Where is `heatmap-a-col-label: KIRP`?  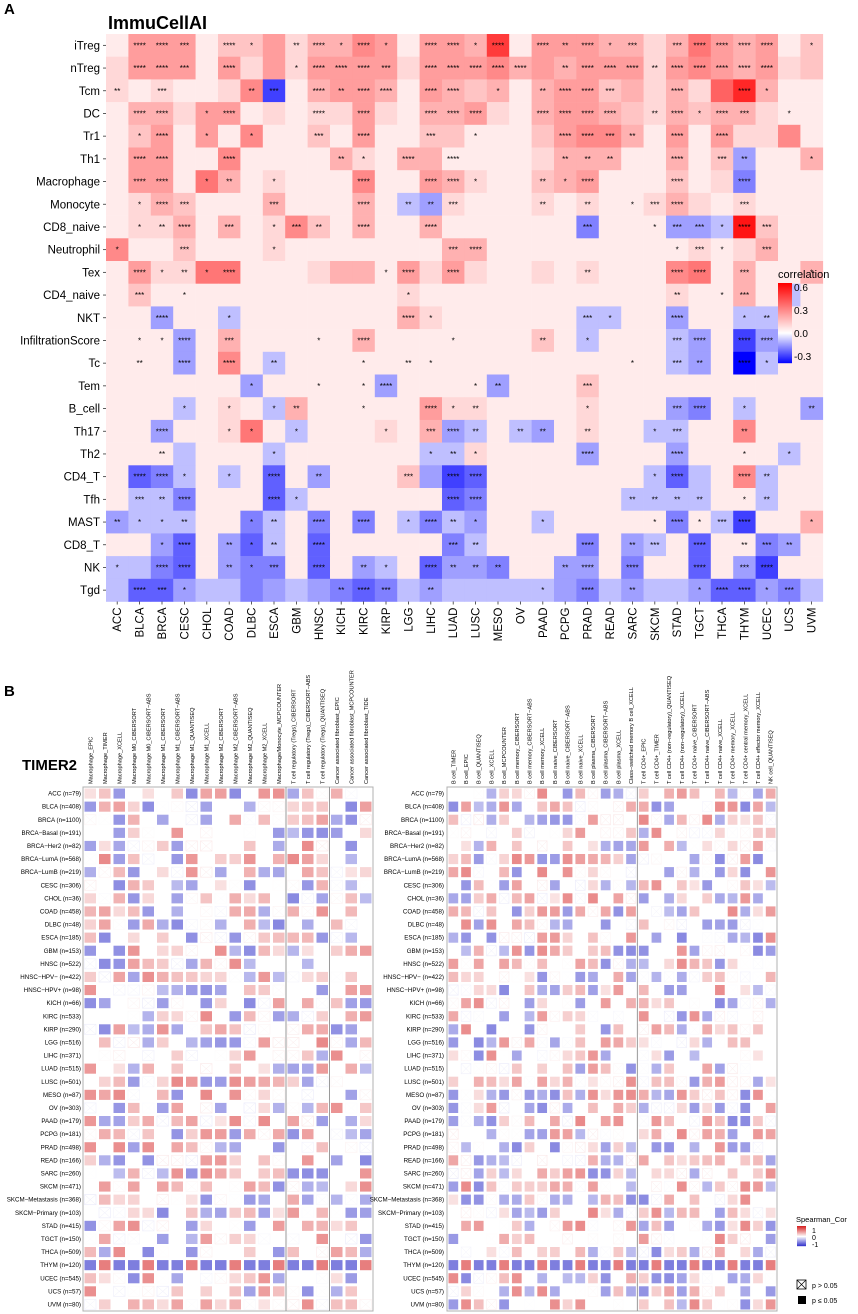
heatmap-a-col-label: KIRP is located at coordinates (387, 620).